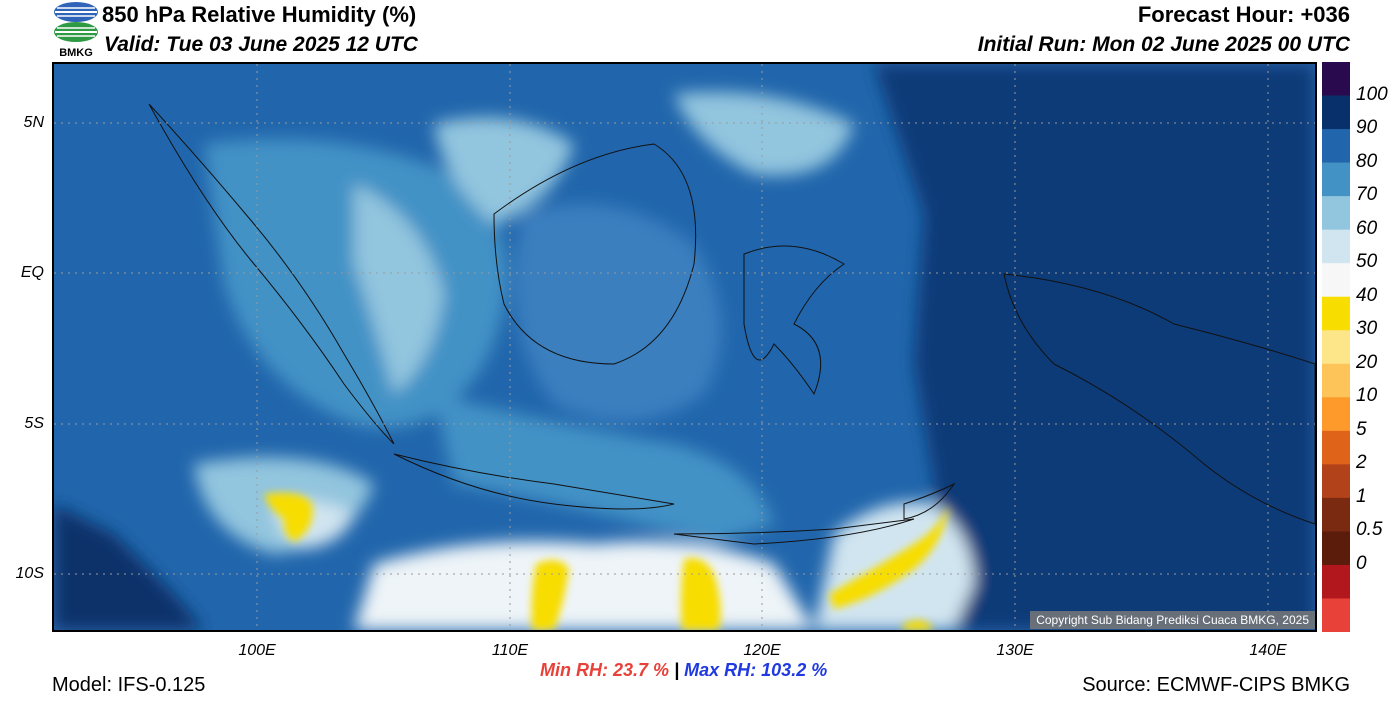 The image size is (1400, 709). I want to click on colorbar-label: 60, so click(1367, 228).